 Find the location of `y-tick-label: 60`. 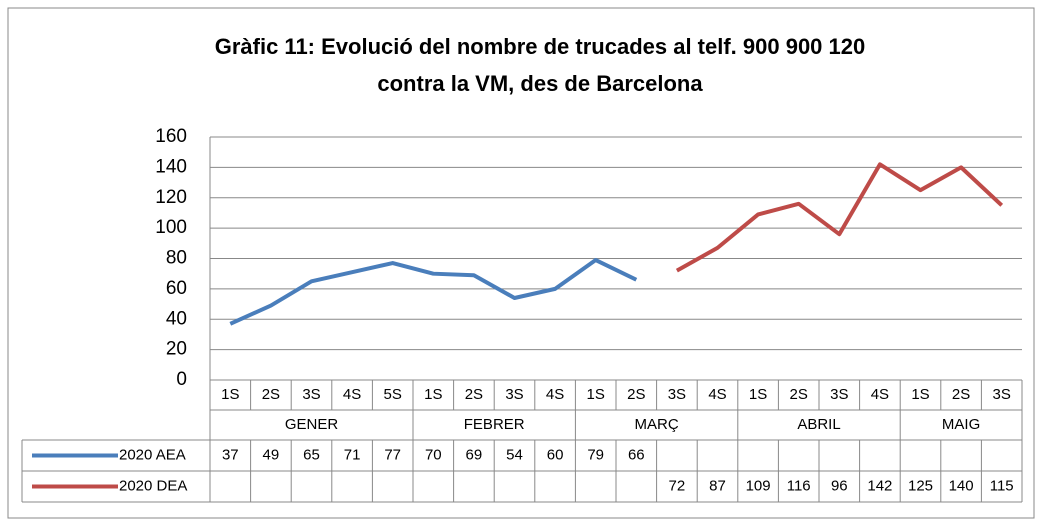

y-tick-label: 60 is located at coordinates (176, 288).